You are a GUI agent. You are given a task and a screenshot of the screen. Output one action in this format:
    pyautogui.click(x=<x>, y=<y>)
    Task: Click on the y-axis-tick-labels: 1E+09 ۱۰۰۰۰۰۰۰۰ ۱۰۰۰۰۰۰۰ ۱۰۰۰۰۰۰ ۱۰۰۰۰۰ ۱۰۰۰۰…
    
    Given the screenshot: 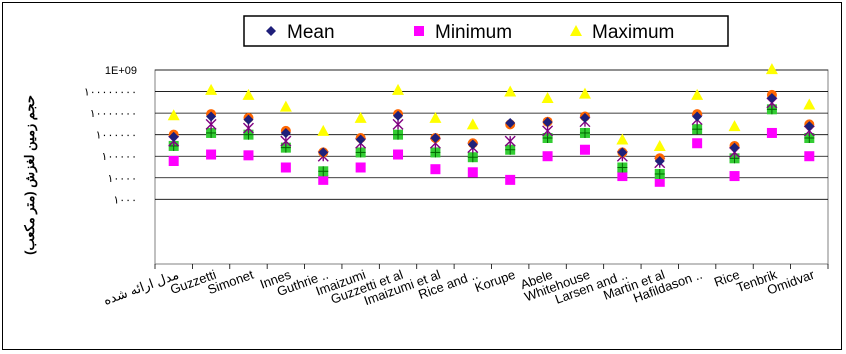 What is the action you would take?
    pyautogui.click(x=110, y=135)
    